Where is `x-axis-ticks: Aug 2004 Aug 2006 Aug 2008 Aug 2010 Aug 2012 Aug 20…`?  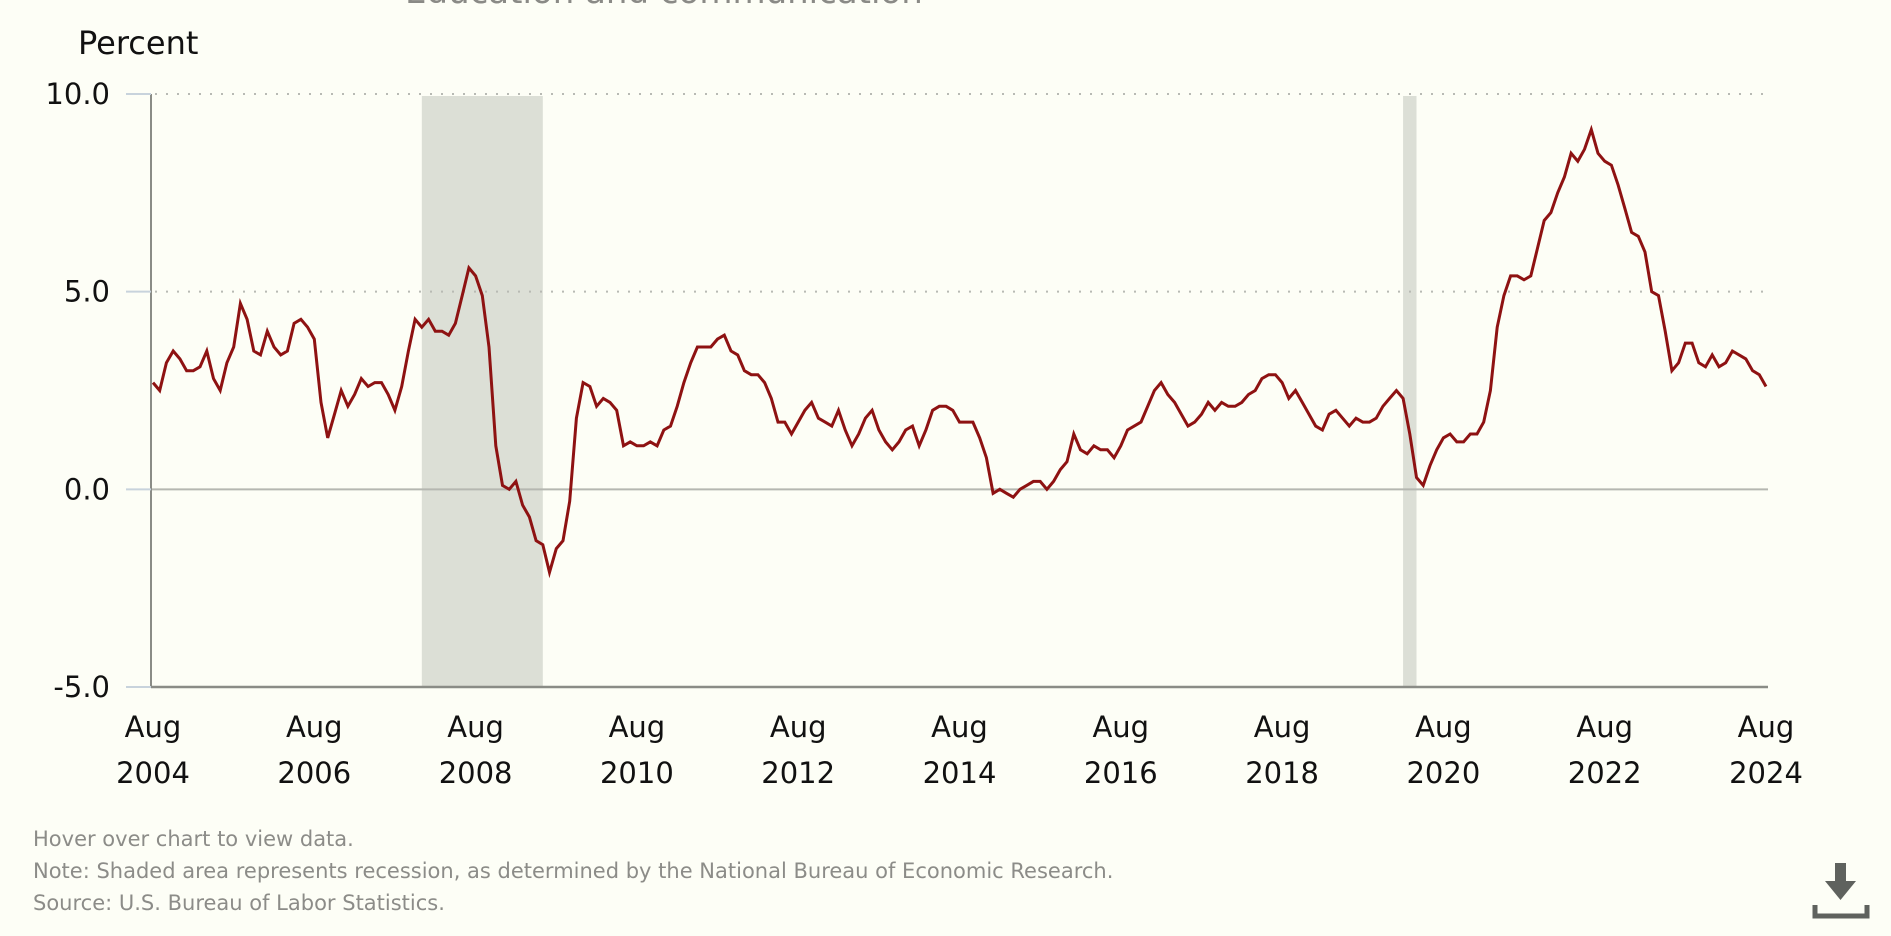
x-axis-ticks: Aug 2004 Aug 2006 Aug 2008 Aug 2010 Aug 2012 Aug 20… is located at coordinates (959, 750).